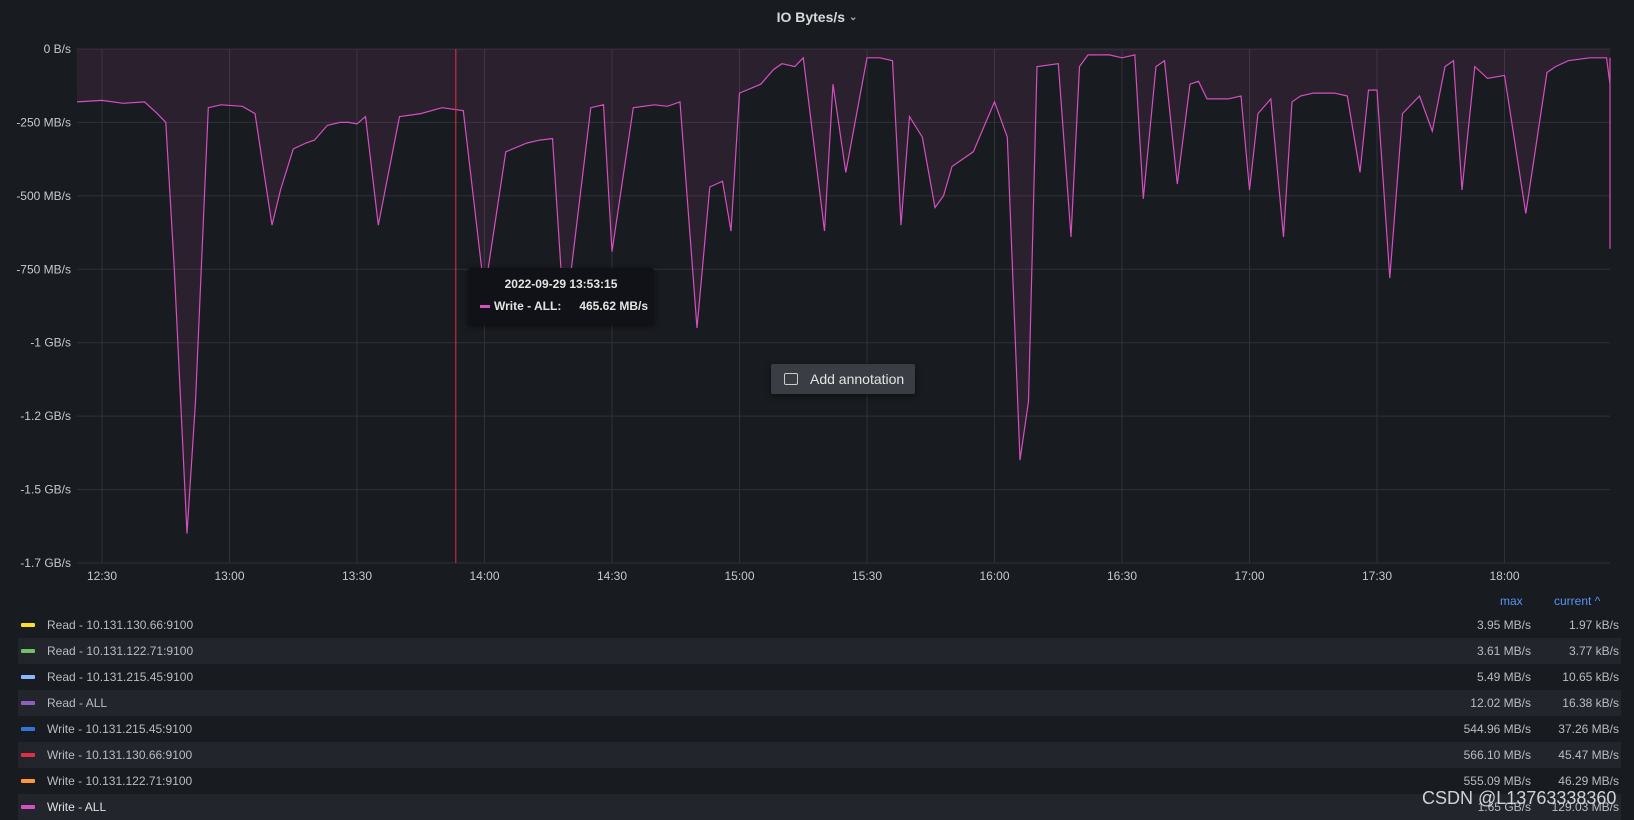 The image size is (1634, 820). Describe the element at coordinates (485, 306) in the screenshot. I see `tooltip-series-swatch` at that location.